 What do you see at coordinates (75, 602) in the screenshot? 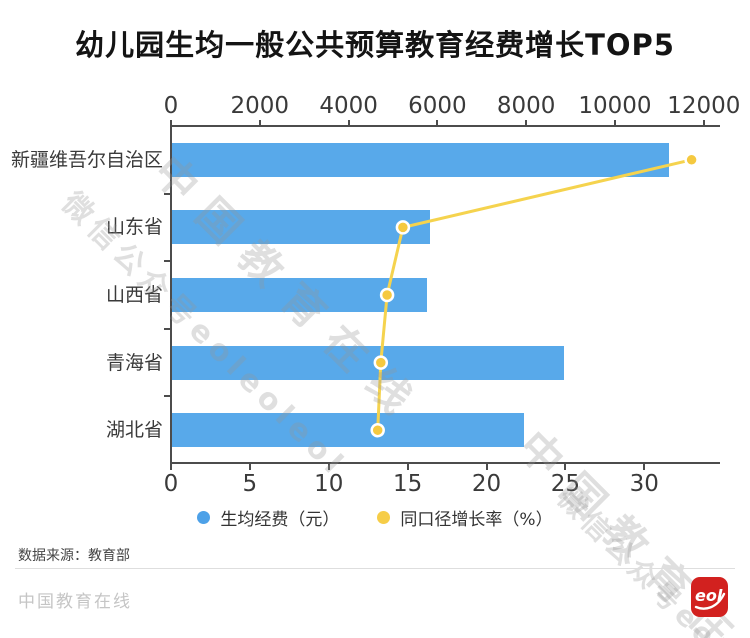
I see `footer-brand: 中国教育在线` at bounding box center [75, 602].